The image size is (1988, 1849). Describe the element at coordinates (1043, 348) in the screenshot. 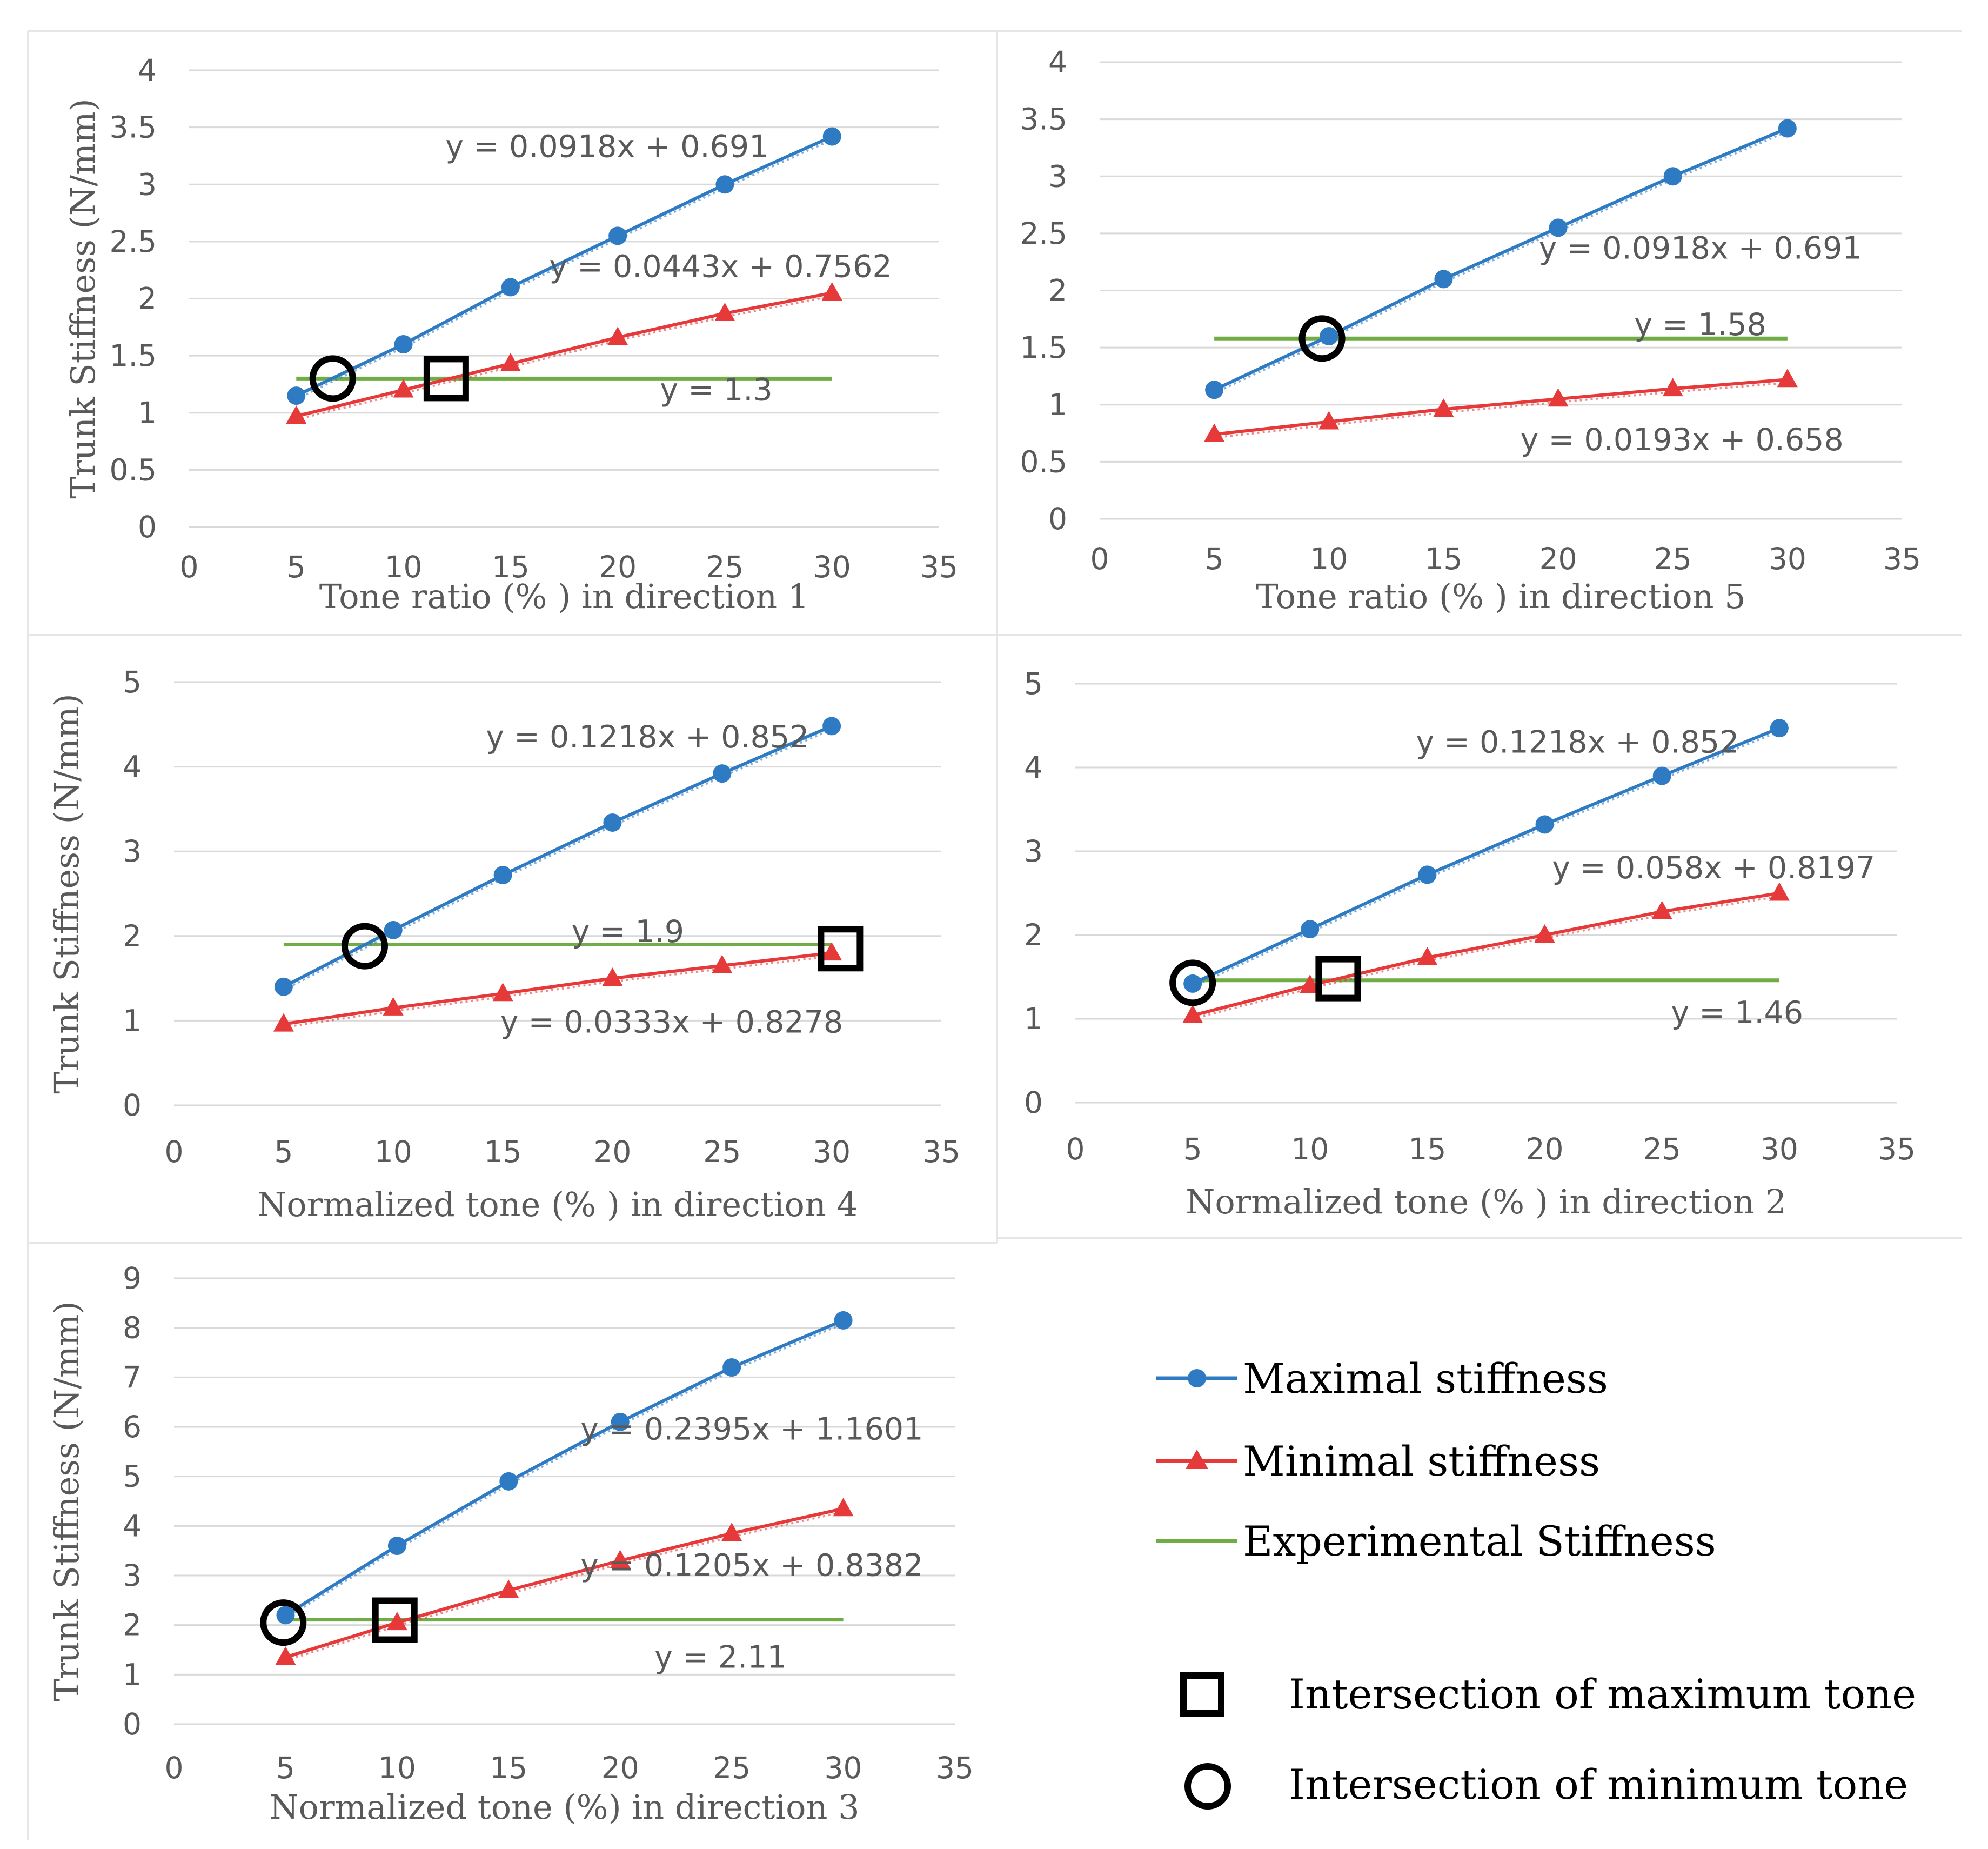

I see `y-tick-label: 1.5` at that location.